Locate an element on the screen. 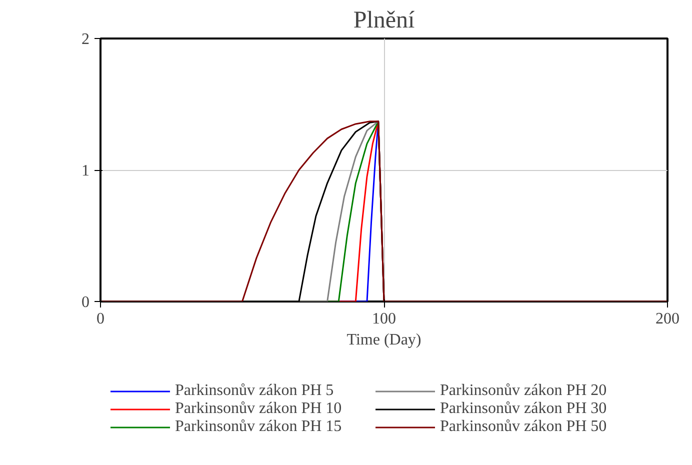 This screenshot has width=692, height=465. y-tick-label: 2 is located at coordinates (86, 39).